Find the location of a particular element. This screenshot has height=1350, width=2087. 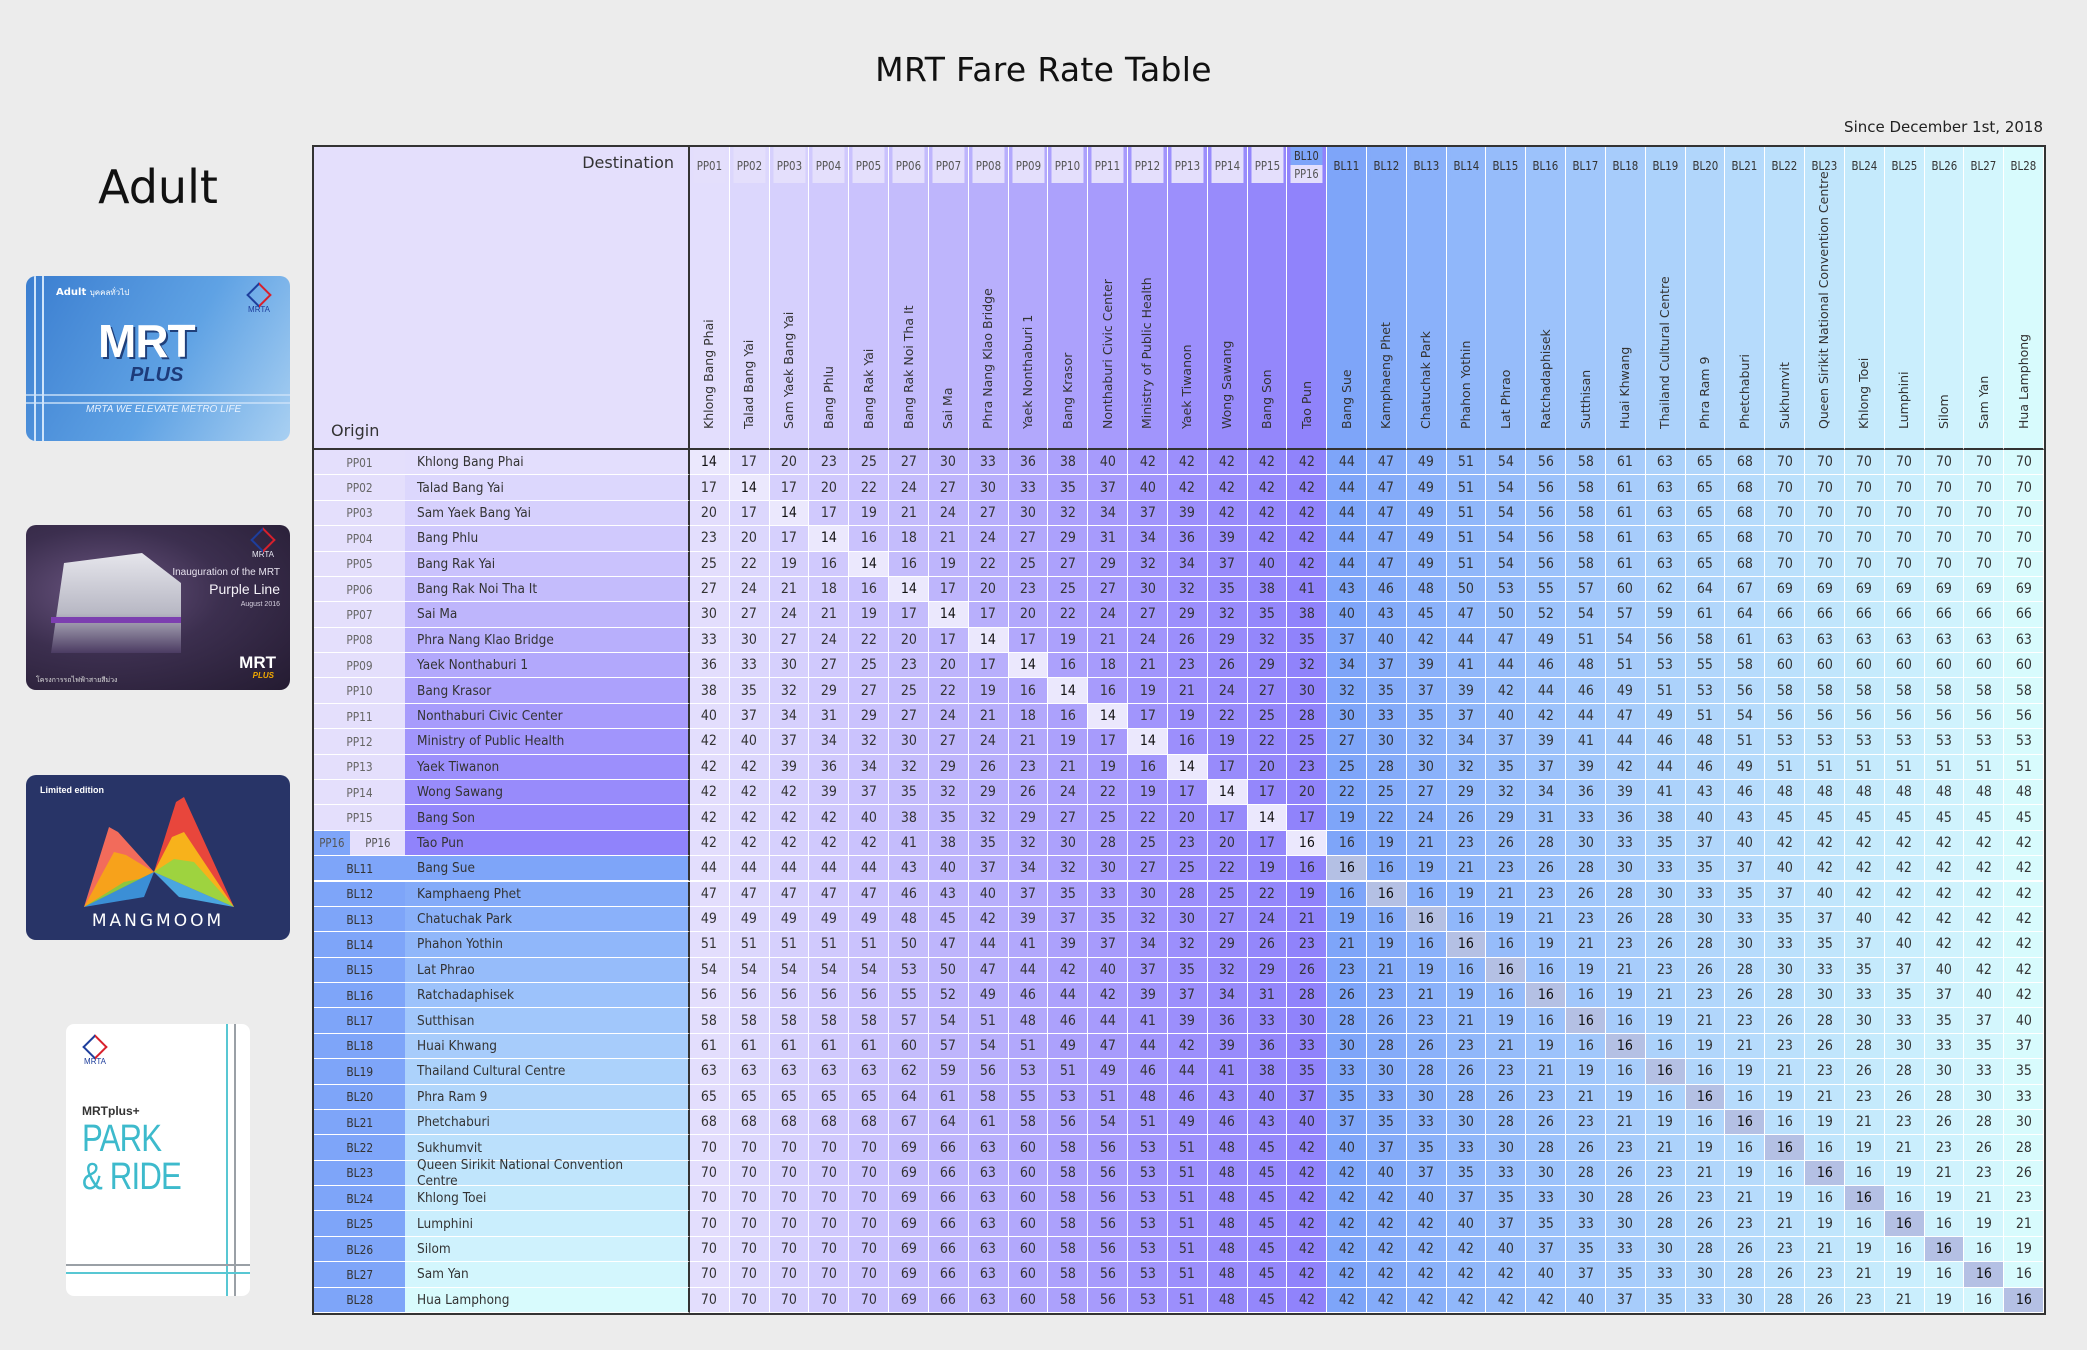

fare-cell: 64 is located at coordinates (1745, 615).